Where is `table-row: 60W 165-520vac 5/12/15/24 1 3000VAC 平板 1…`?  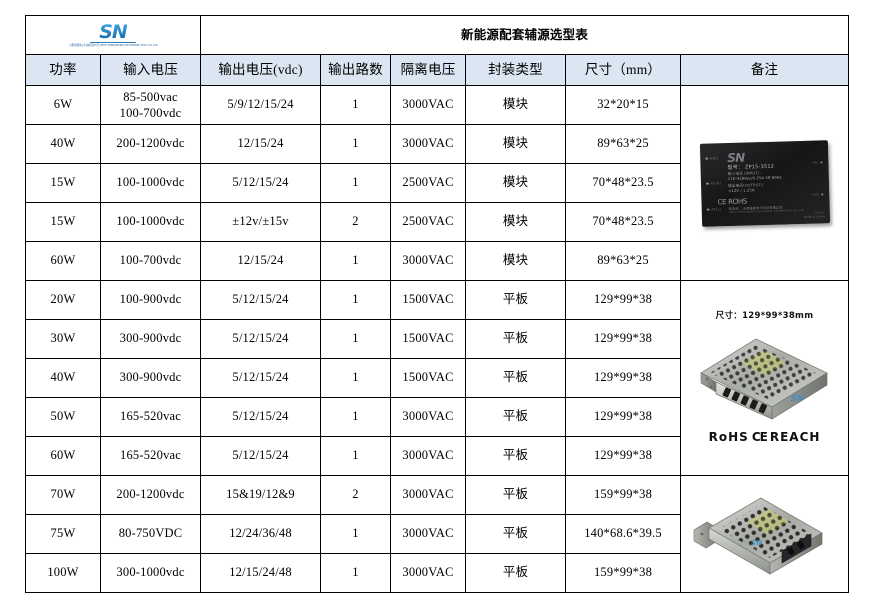
table-row: 60W 165-520vac 5/12/15/24 1 3000VAC 平板 1… is located at coordinates (437, 456).